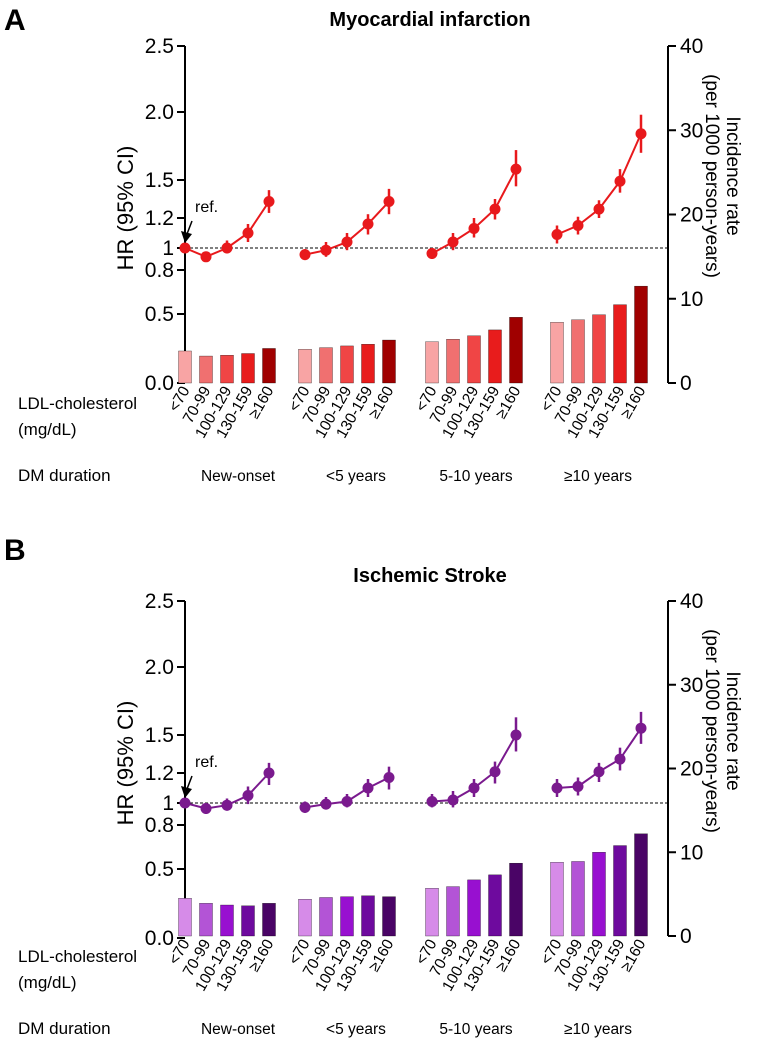 Image resolution: width=764 pixels, height=1047 pixels. Describe the element at coordinates (168, 803) in the screenshot. I see `left-tick-label: 1` at that location.